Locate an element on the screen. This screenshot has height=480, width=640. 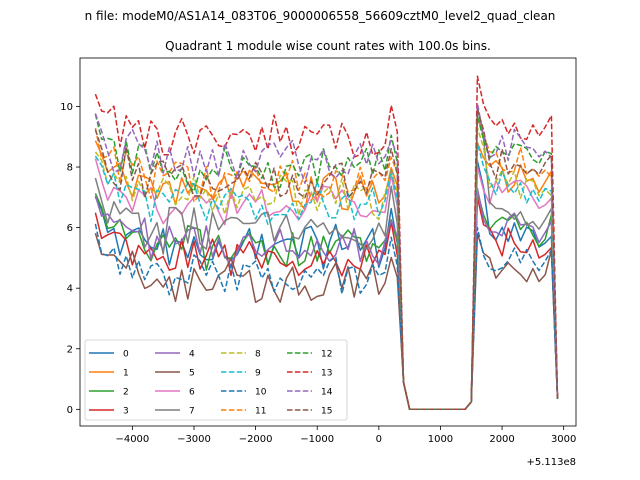
x-tick-label: −4000 is located at coordinates (132, 439).